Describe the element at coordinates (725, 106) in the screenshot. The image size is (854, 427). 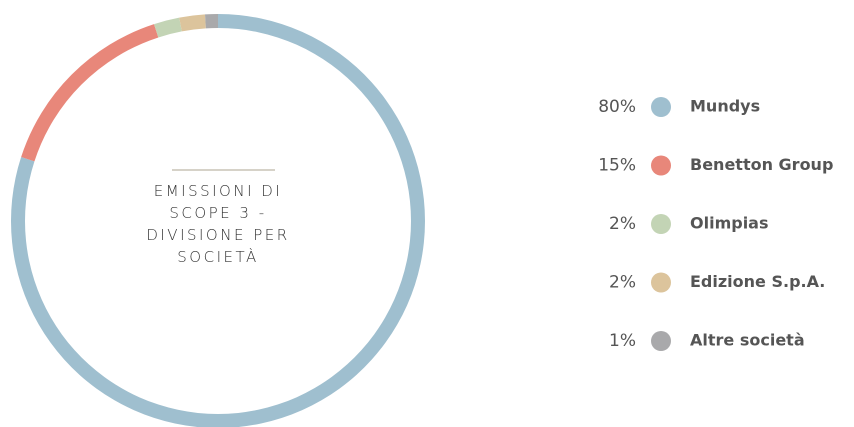
I see `legend-label: Mundys` at that location.